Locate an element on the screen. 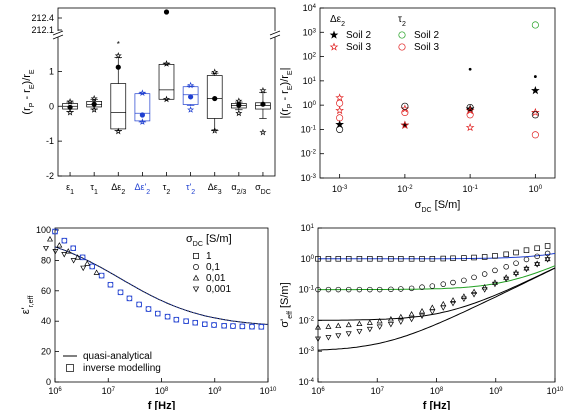 This screenshot has height=410, width=570. y-label-sub: P is located at coordinates (32, 104).